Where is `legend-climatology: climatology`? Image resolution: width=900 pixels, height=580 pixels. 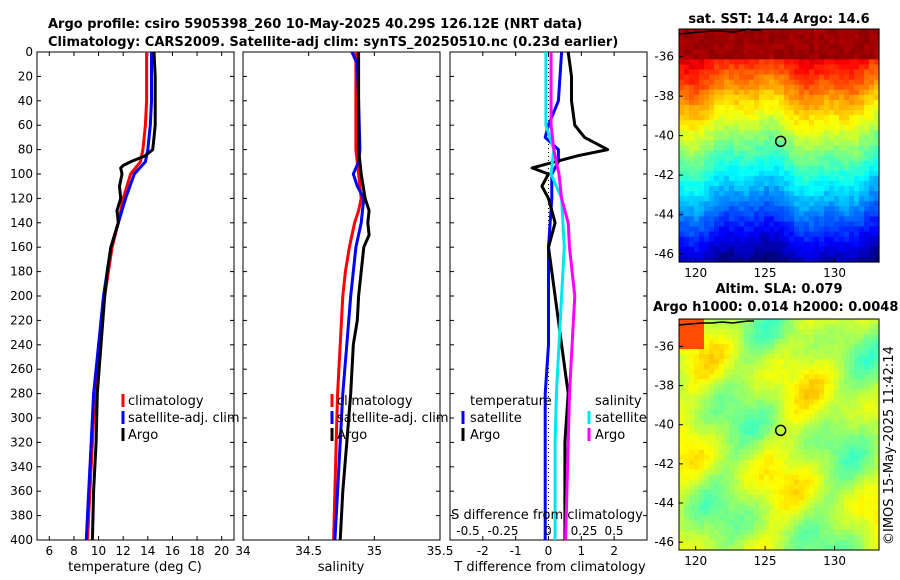
legend-climatology: climatology is located at coordinates (375, 401).